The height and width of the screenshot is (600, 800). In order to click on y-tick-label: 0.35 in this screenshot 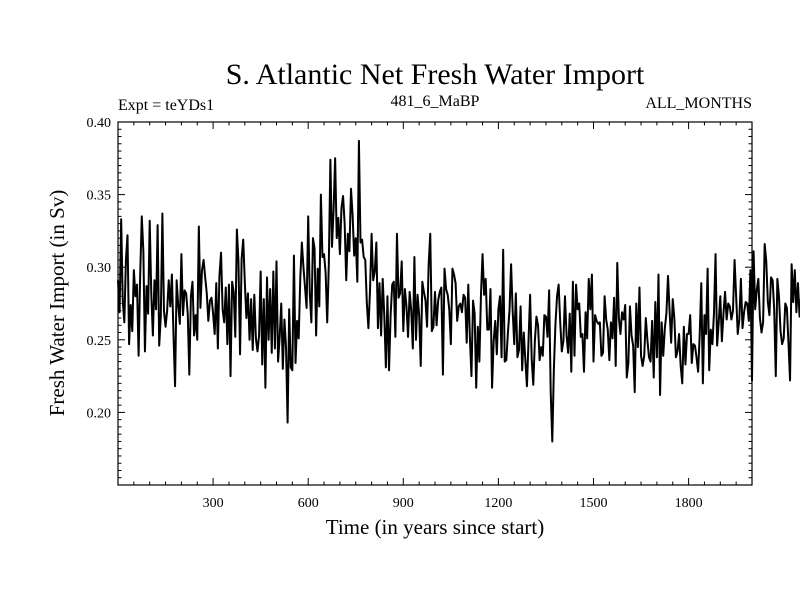, I will do `click(99, 196)`.